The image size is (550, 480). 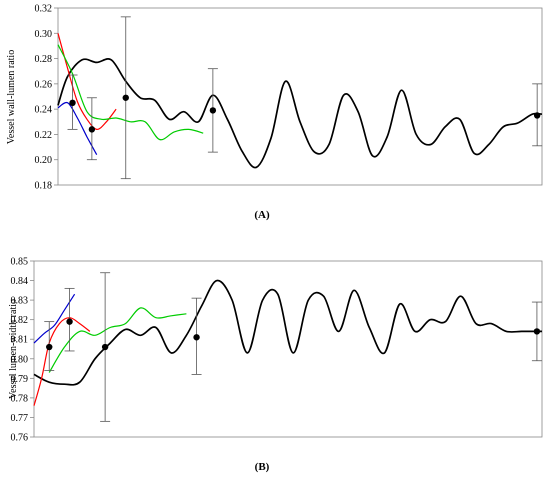 What do you see at coordinates (262, 215) in the screenshot?
I see `chart-a-panel-label: (A)` at bounding box center [262, 215].